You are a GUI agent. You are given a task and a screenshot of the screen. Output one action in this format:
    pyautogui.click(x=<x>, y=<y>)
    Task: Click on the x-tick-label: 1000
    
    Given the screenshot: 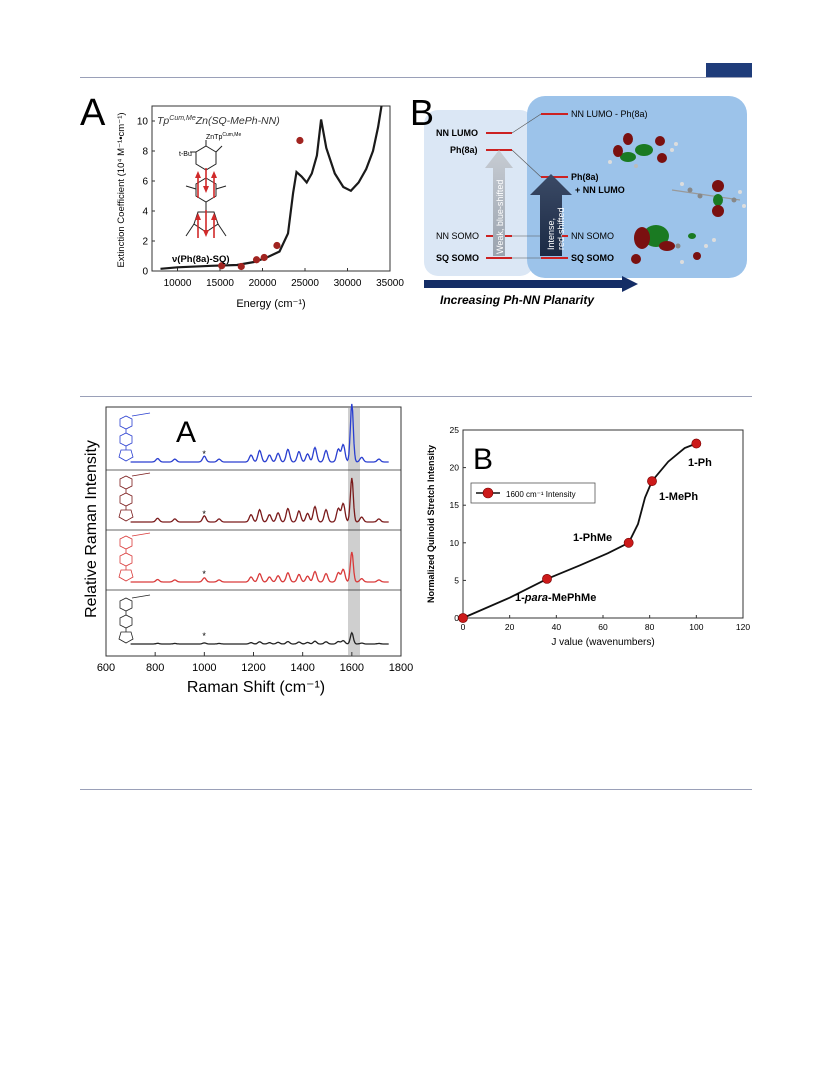 What is the action you would take?
    pyautogui.click(x=204, y=668)
    